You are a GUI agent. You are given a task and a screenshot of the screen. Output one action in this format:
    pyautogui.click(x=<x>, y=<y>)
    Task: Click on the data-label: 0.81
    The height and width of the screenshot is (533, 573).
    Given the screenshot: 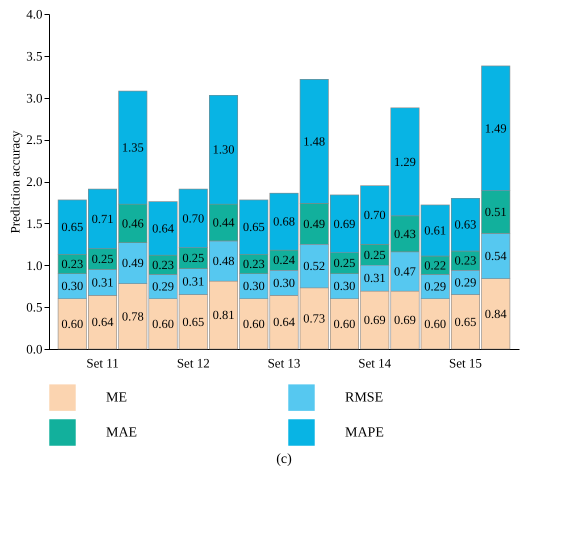 What is the action you would take?
    pyautogui.click(x=223, y=315)
    